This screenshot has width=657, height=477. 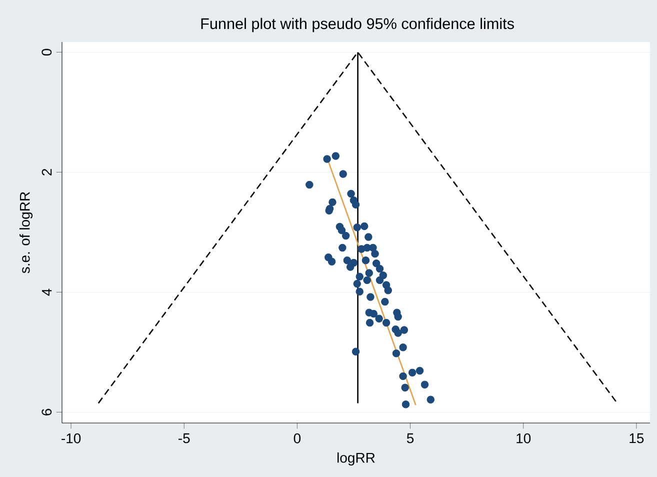 What do you see at coordinates (47, 412) in the screenshot?
I see `y-tick-label: 6` at bounding box center [47, 412].